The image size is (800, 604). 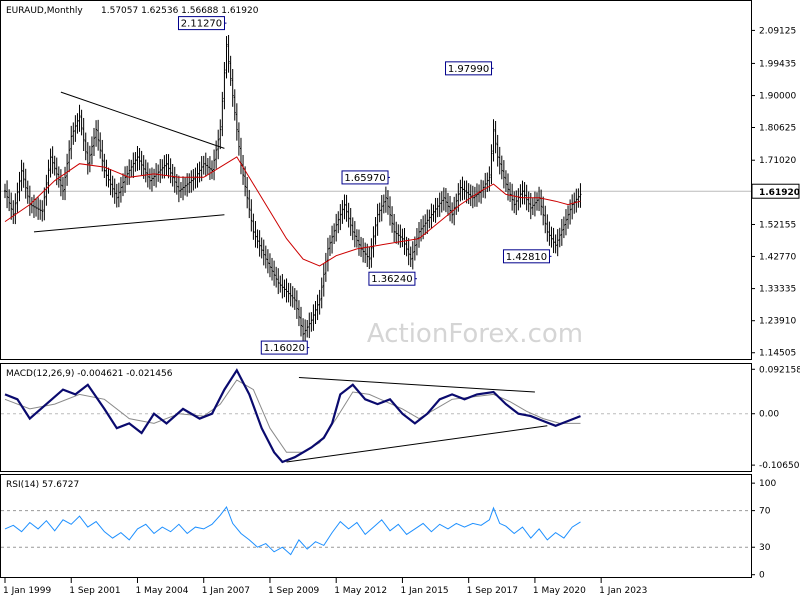 I want to click on price-axis-tick-label: 1.71020, so click(x=777, y=161).